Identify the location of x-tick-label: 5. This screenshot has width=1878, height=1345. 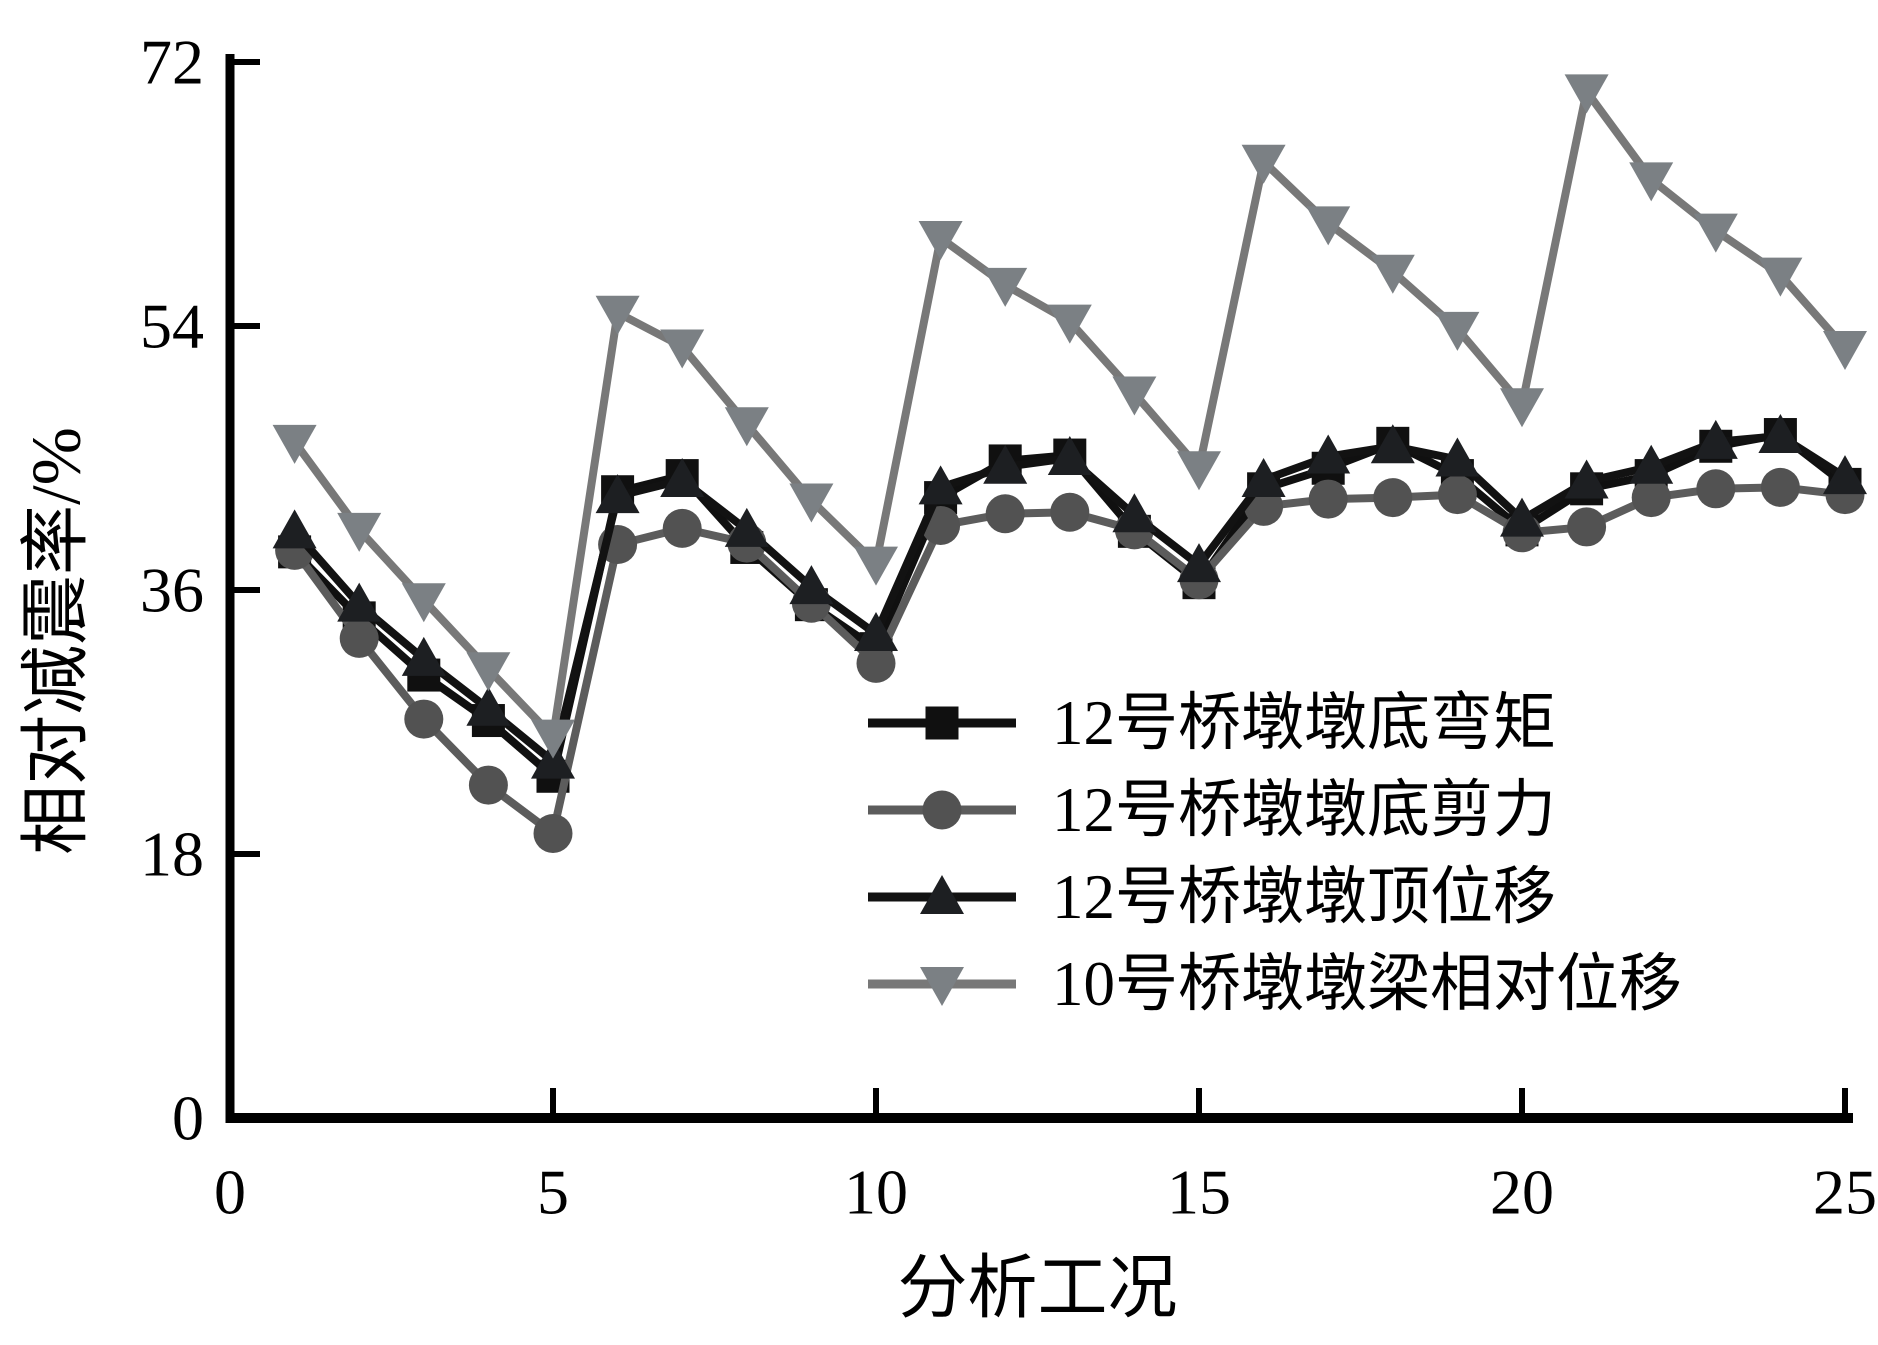
(553, 1192).